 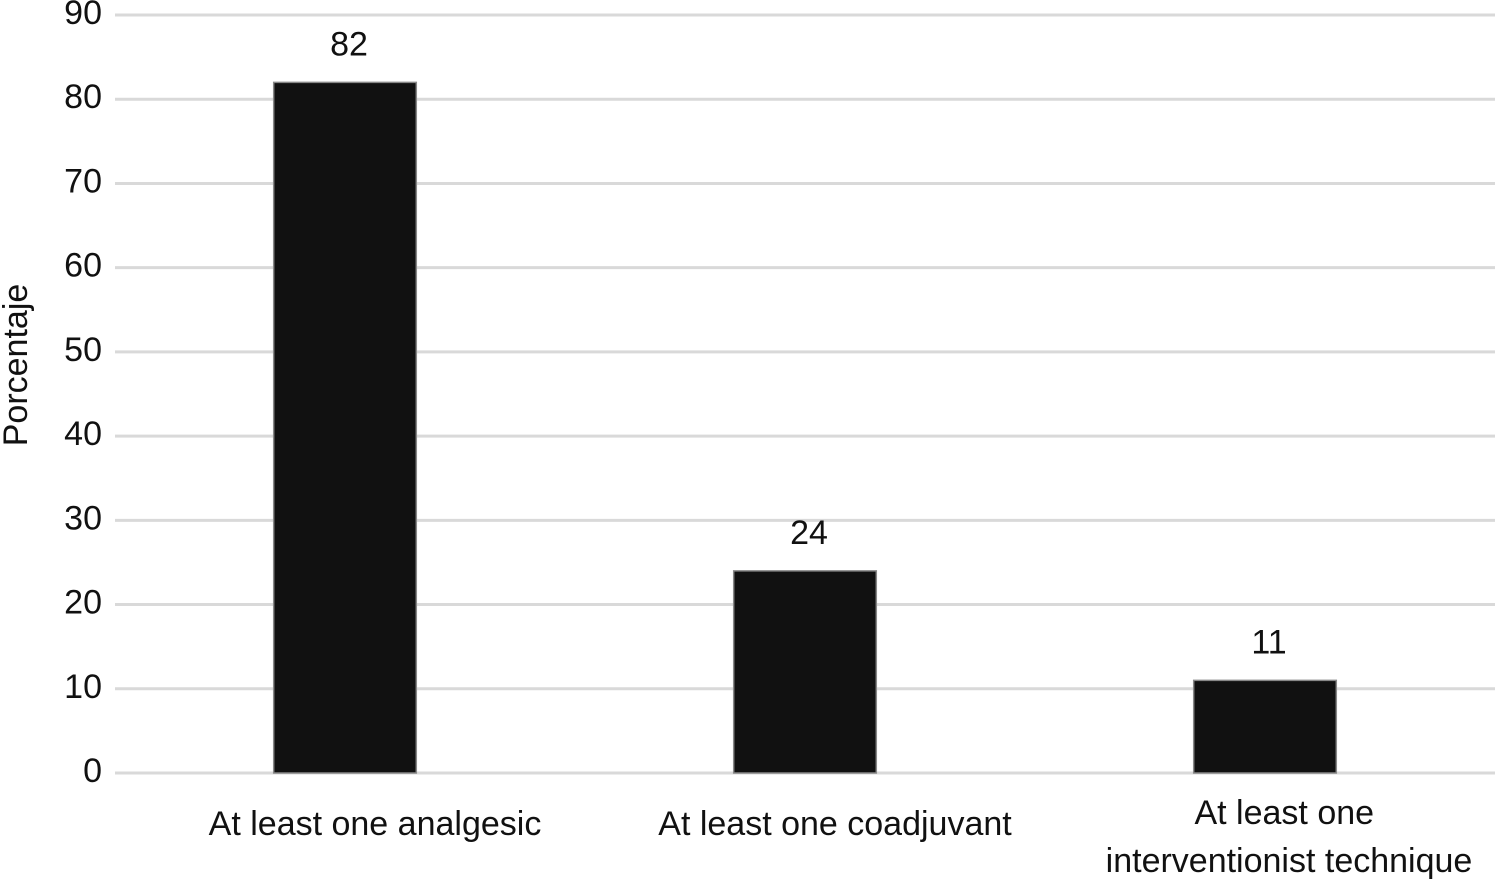 What do you see at coordinates (835, 824) in the screenshot?
I see `x-tick-label: At least one coadjuvant` at bounding box center [835, 824].